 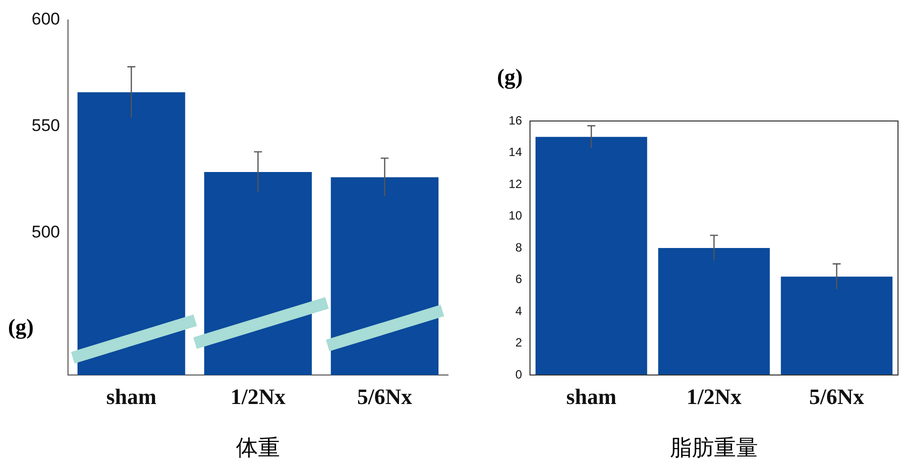 What do you see at coordinates (258, 449) in the screenshot?
I see `x-axis-title: 体重` at bounding box center [258, 449].